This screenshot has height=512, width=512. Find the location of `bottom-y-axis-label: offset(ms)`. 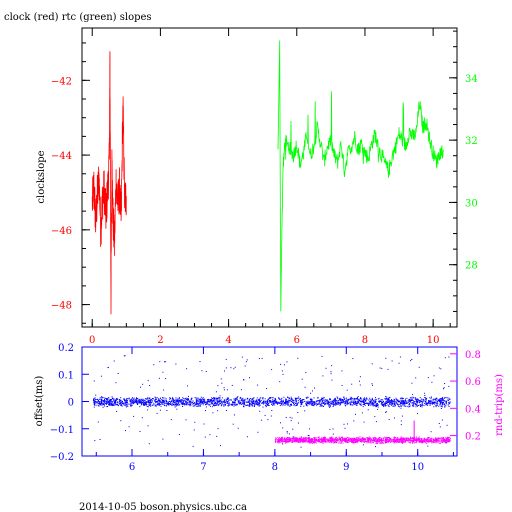

bottom-y-axis-label: offset(ms) is located at coordinates (39, 401).